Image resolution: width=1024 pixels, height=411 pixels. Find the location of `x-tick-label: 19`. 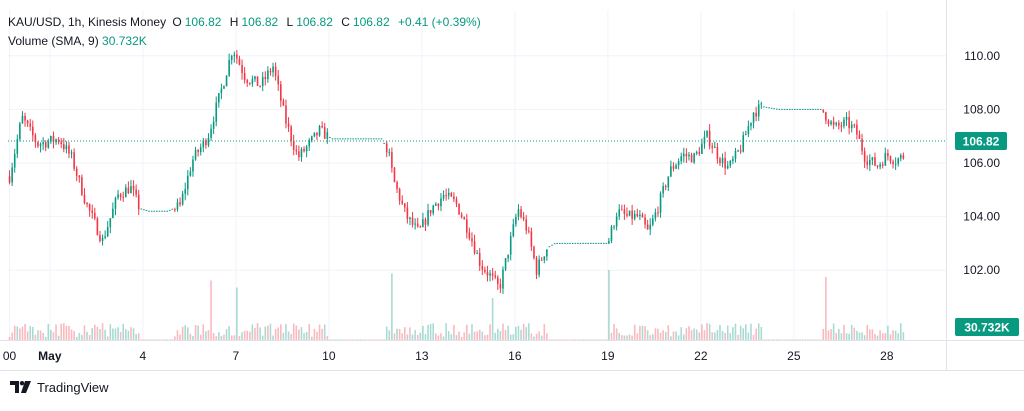

x-tick-label: 19 is located at coordinates (608, 356).